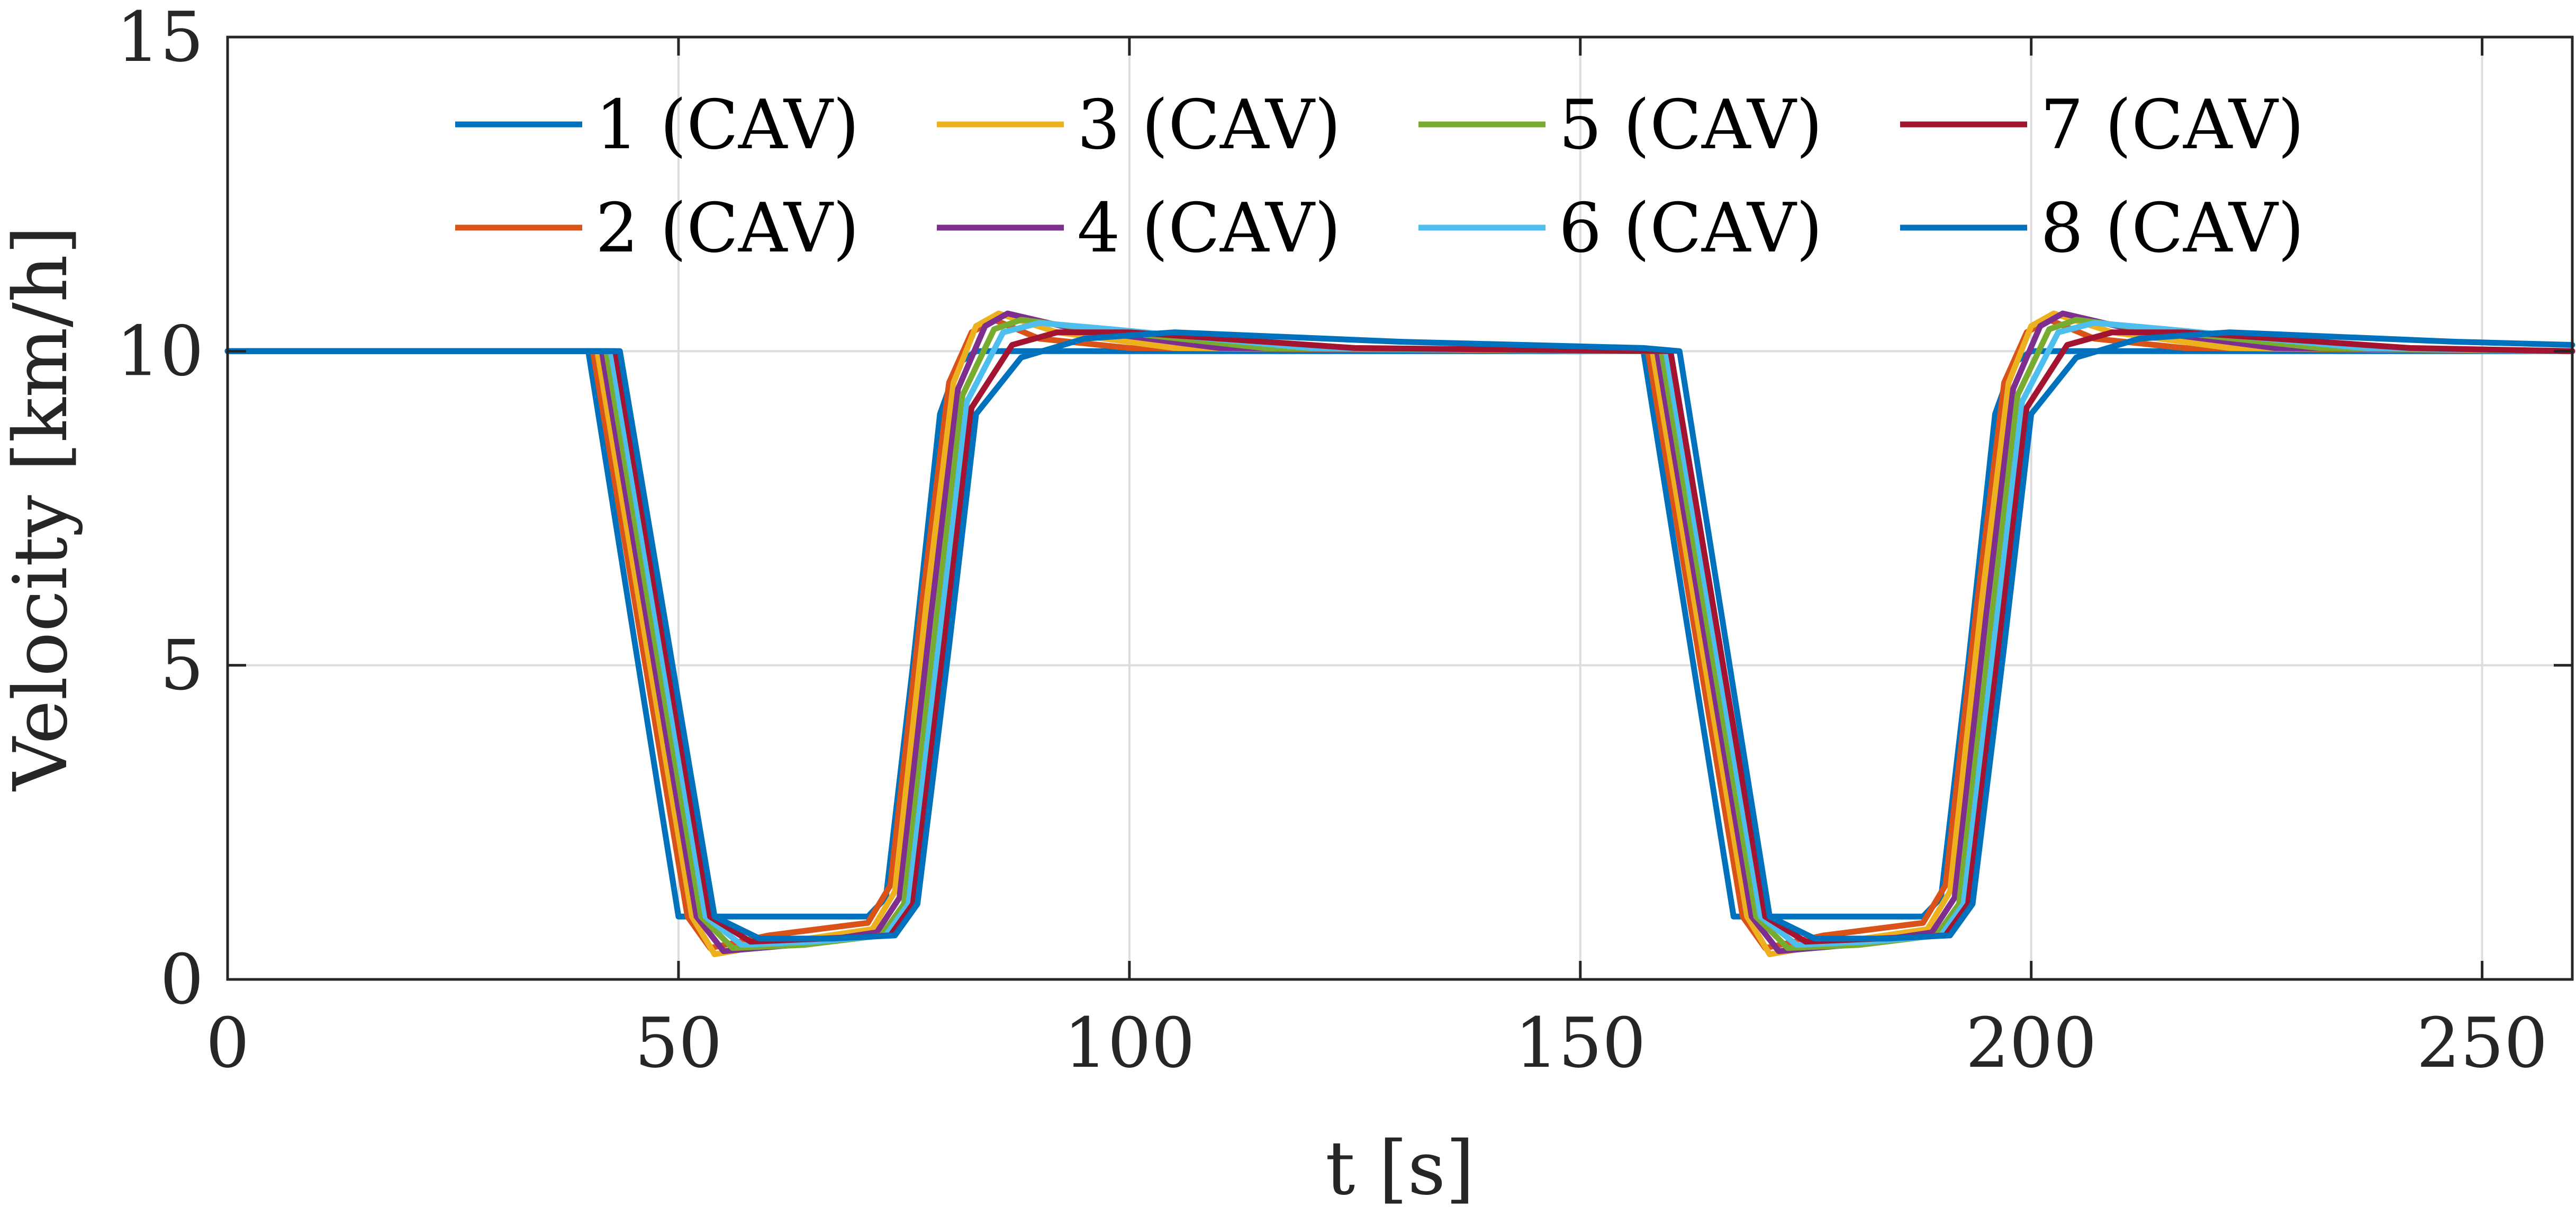 The width and height of the screenshot is (2576, 1215). What do you see at coordinates (160, 510) in the screenshot?
I see `y-tick-labels: 0 5 10 15` at bounding box center [160, 510].